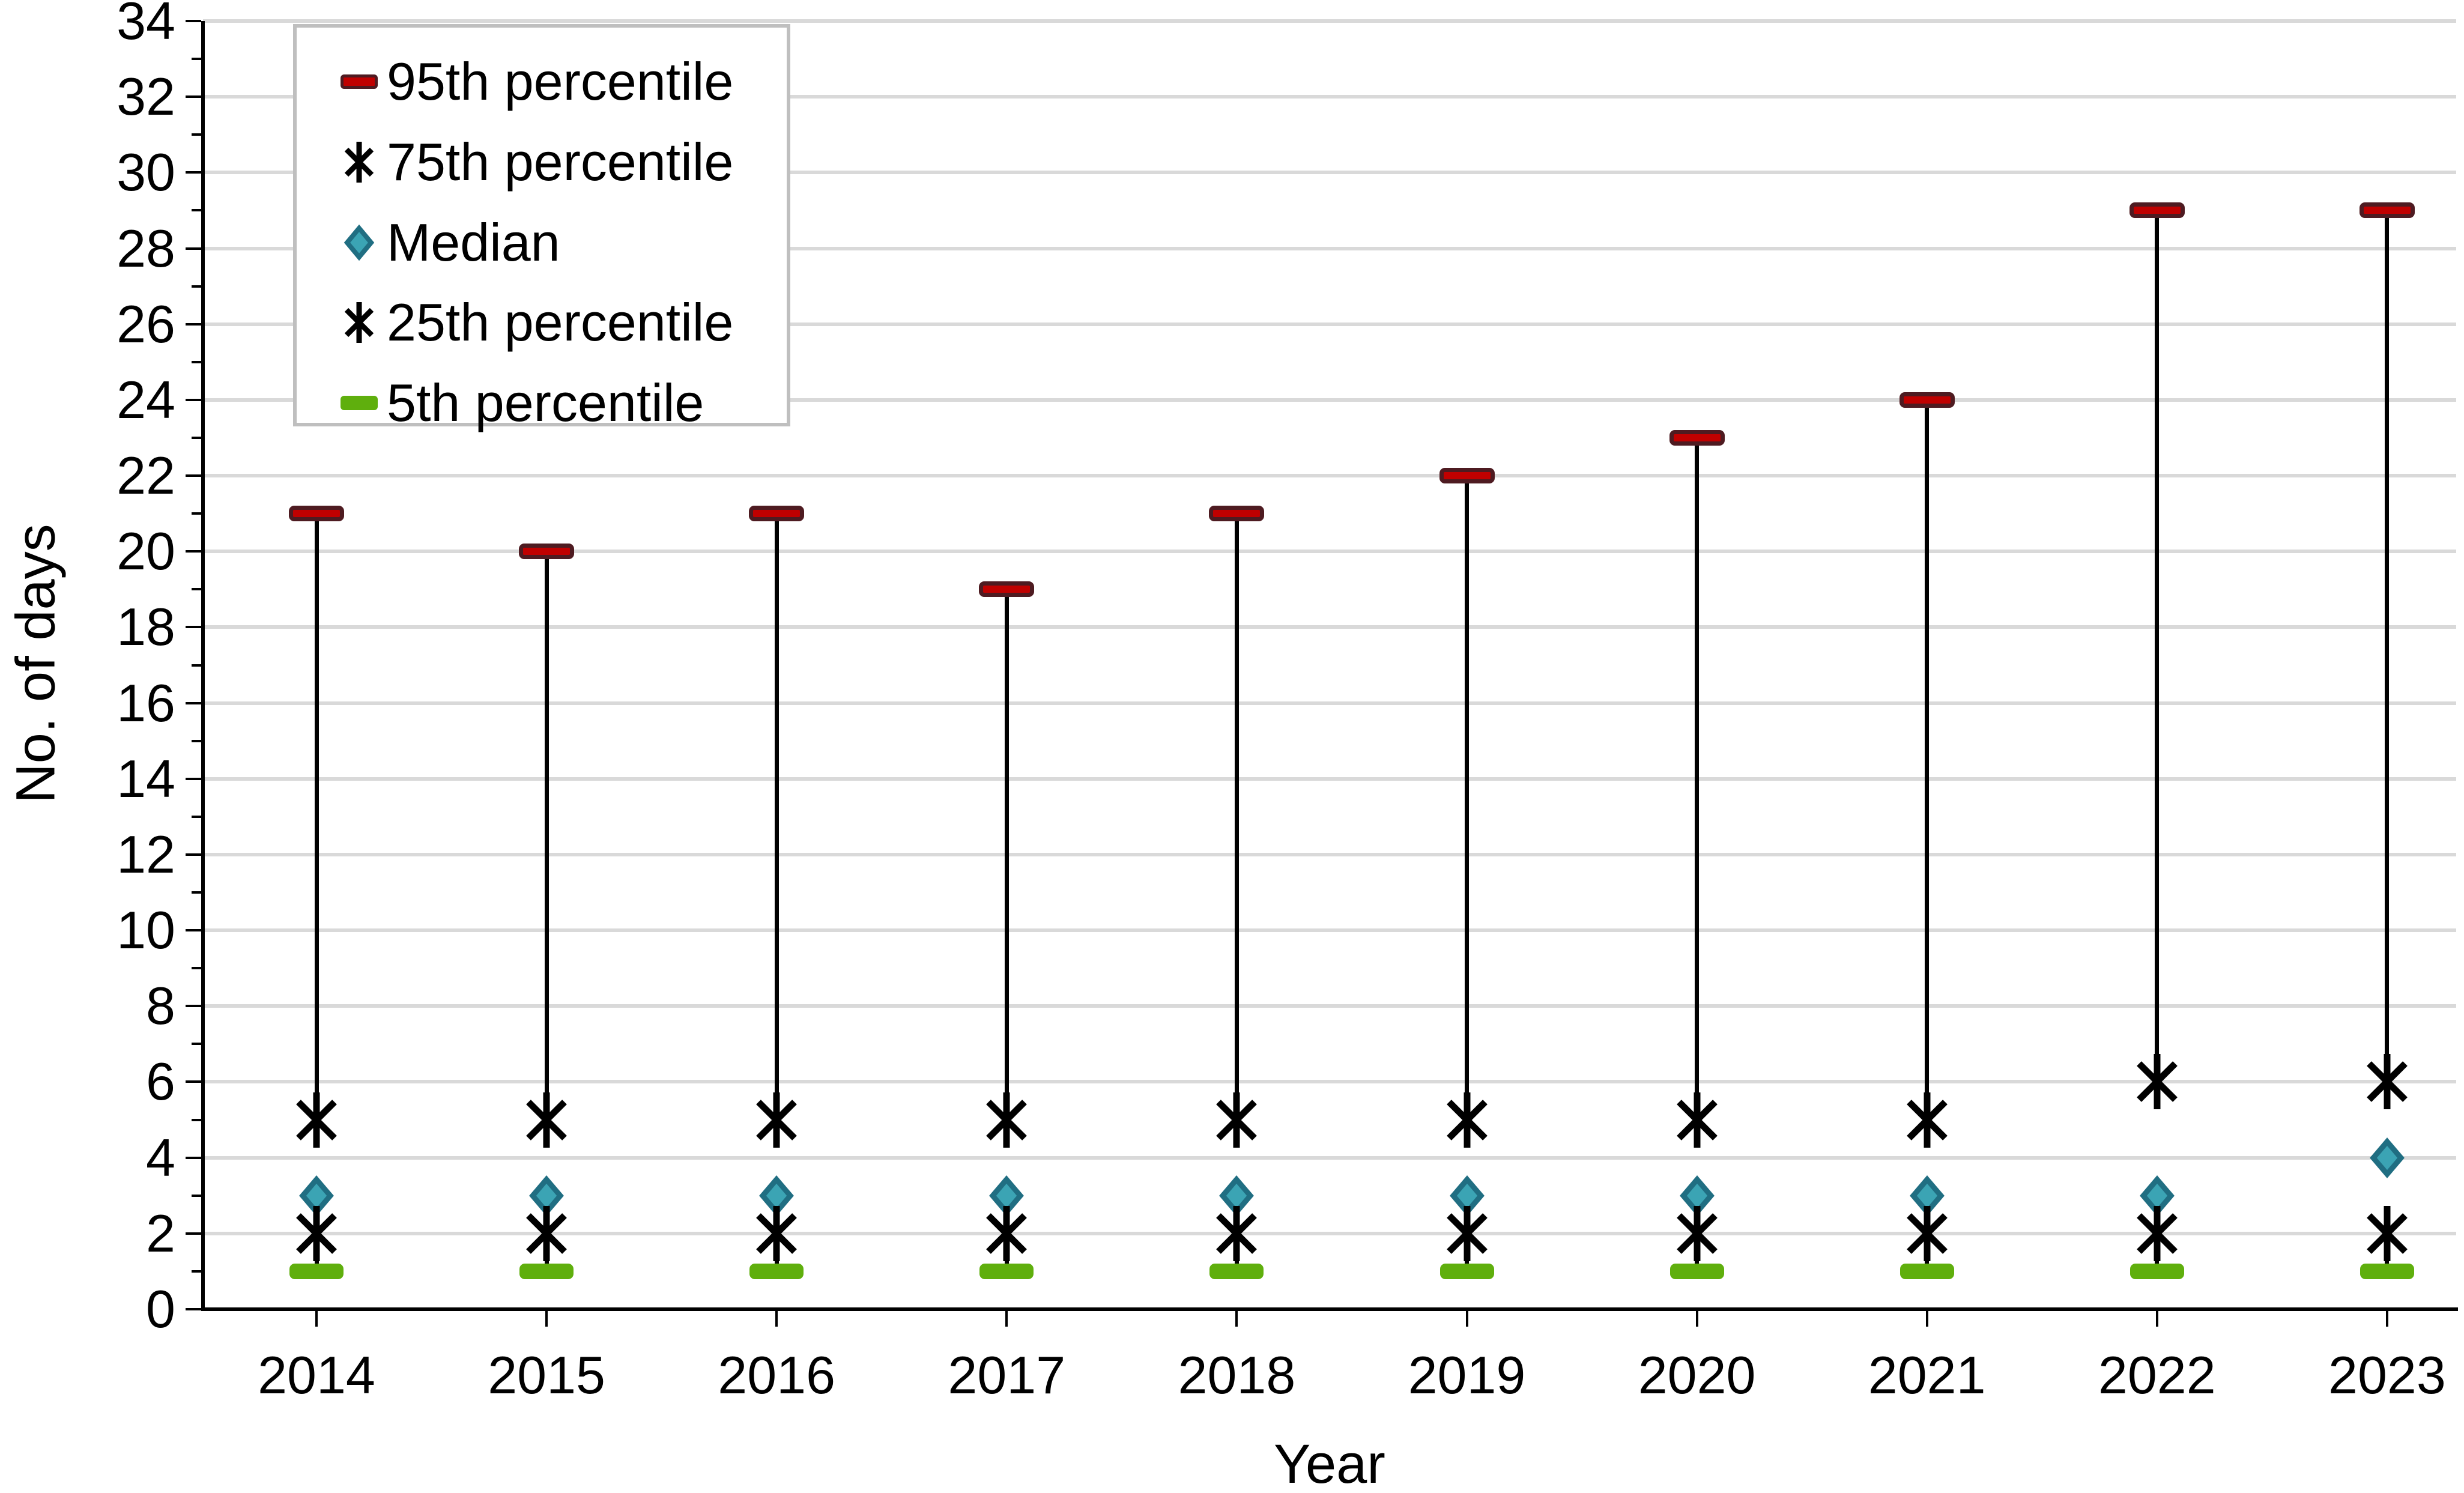 The image size is (2464, 1493). I want to click on legend-label: 5th percentile, so click(545, 403).